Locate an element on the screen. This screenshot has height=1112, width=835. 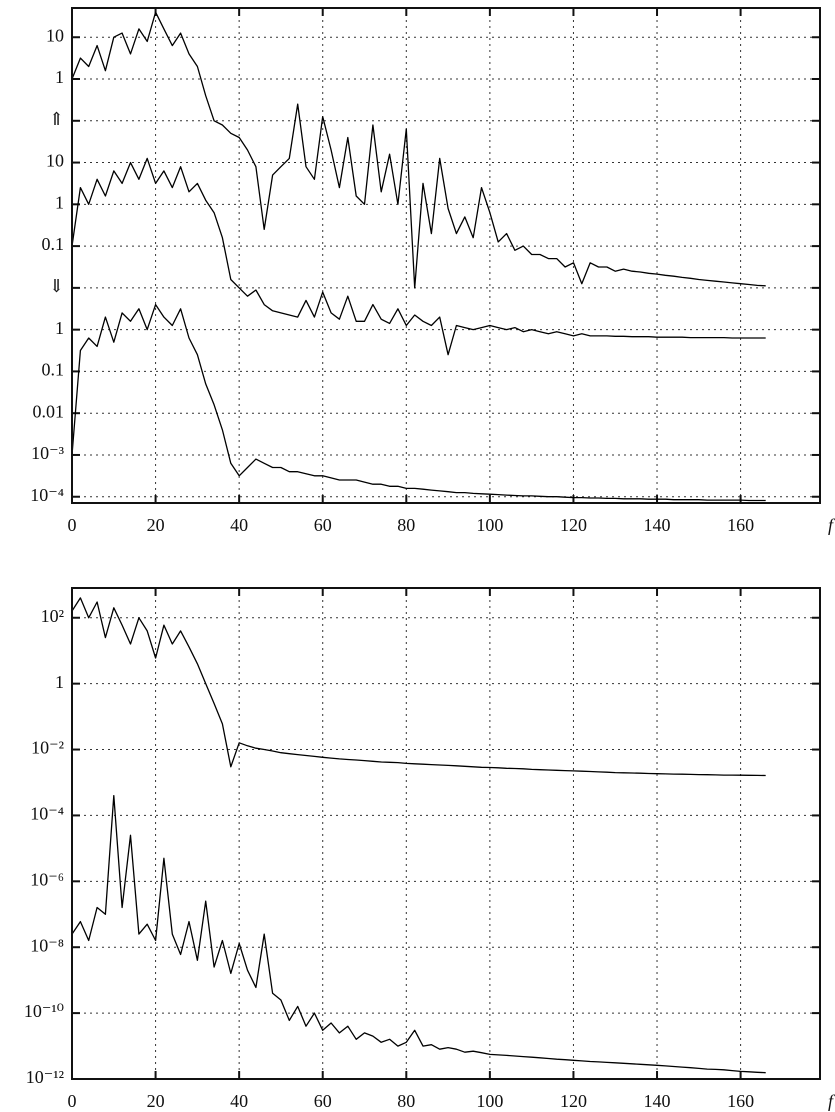
y-tick-label: 0.01 is located at coordinates (49, 411).